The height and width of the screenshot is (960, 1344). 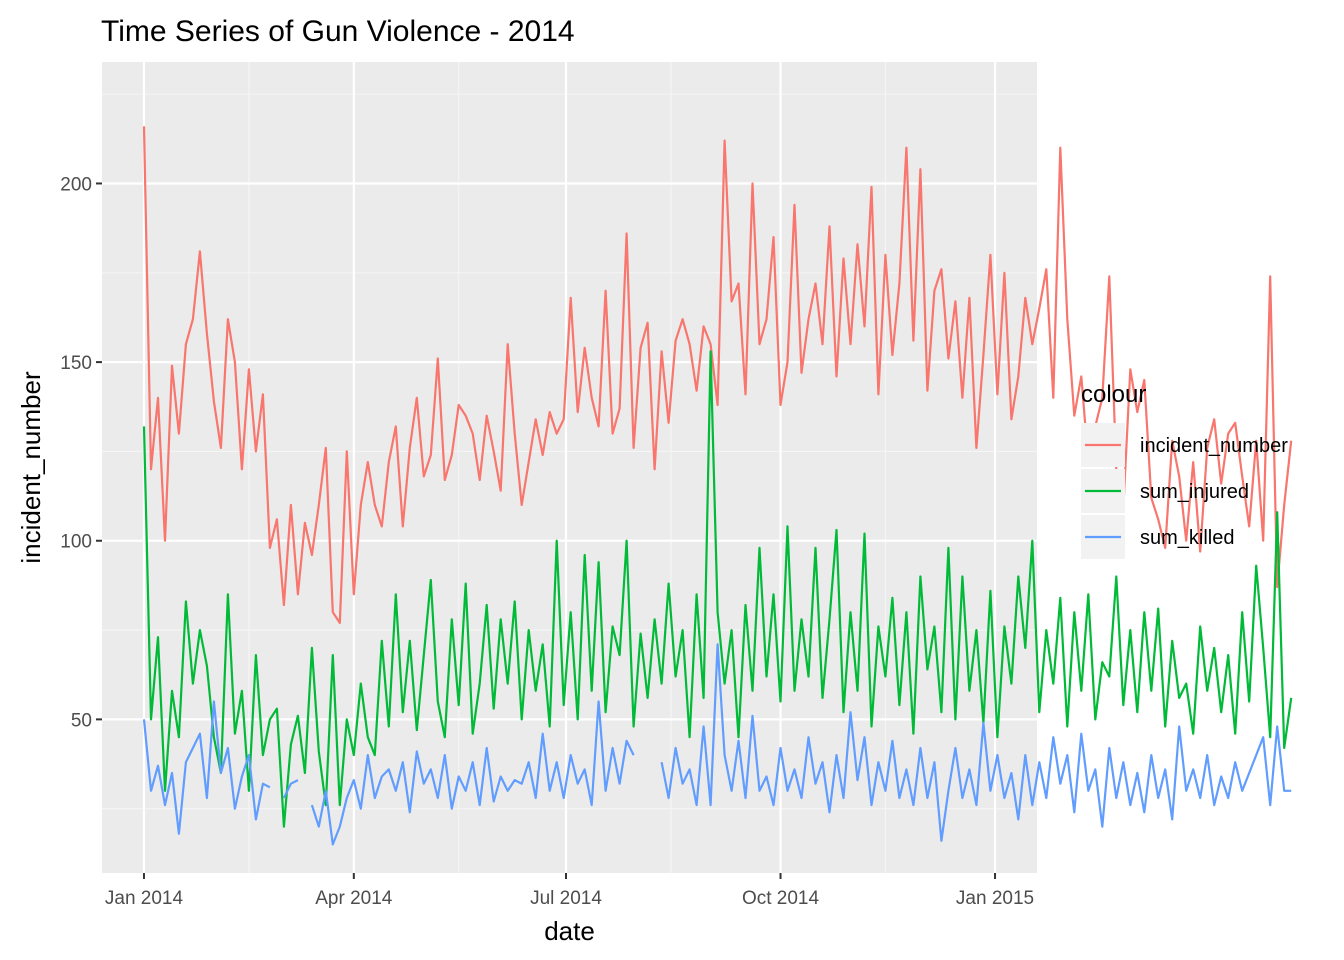 I want to click on x-tick-label: Apr 2014, so click(x=354, y=898).